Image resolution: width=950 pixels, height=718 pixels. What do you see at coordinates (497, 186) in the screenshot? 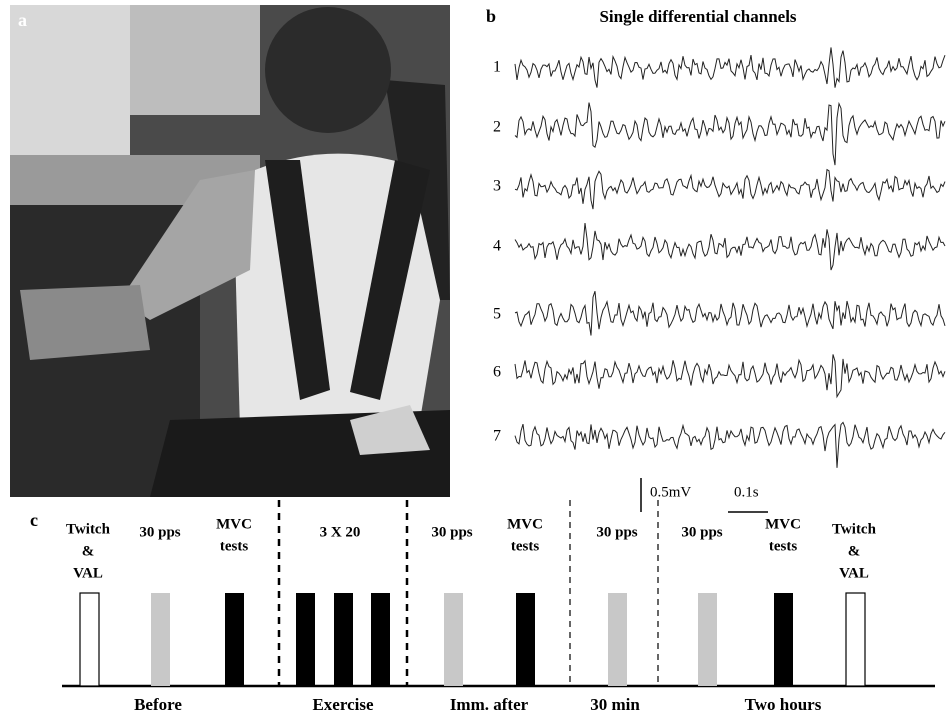
I see `channel-label: 3` at bounding box center [497, 186].